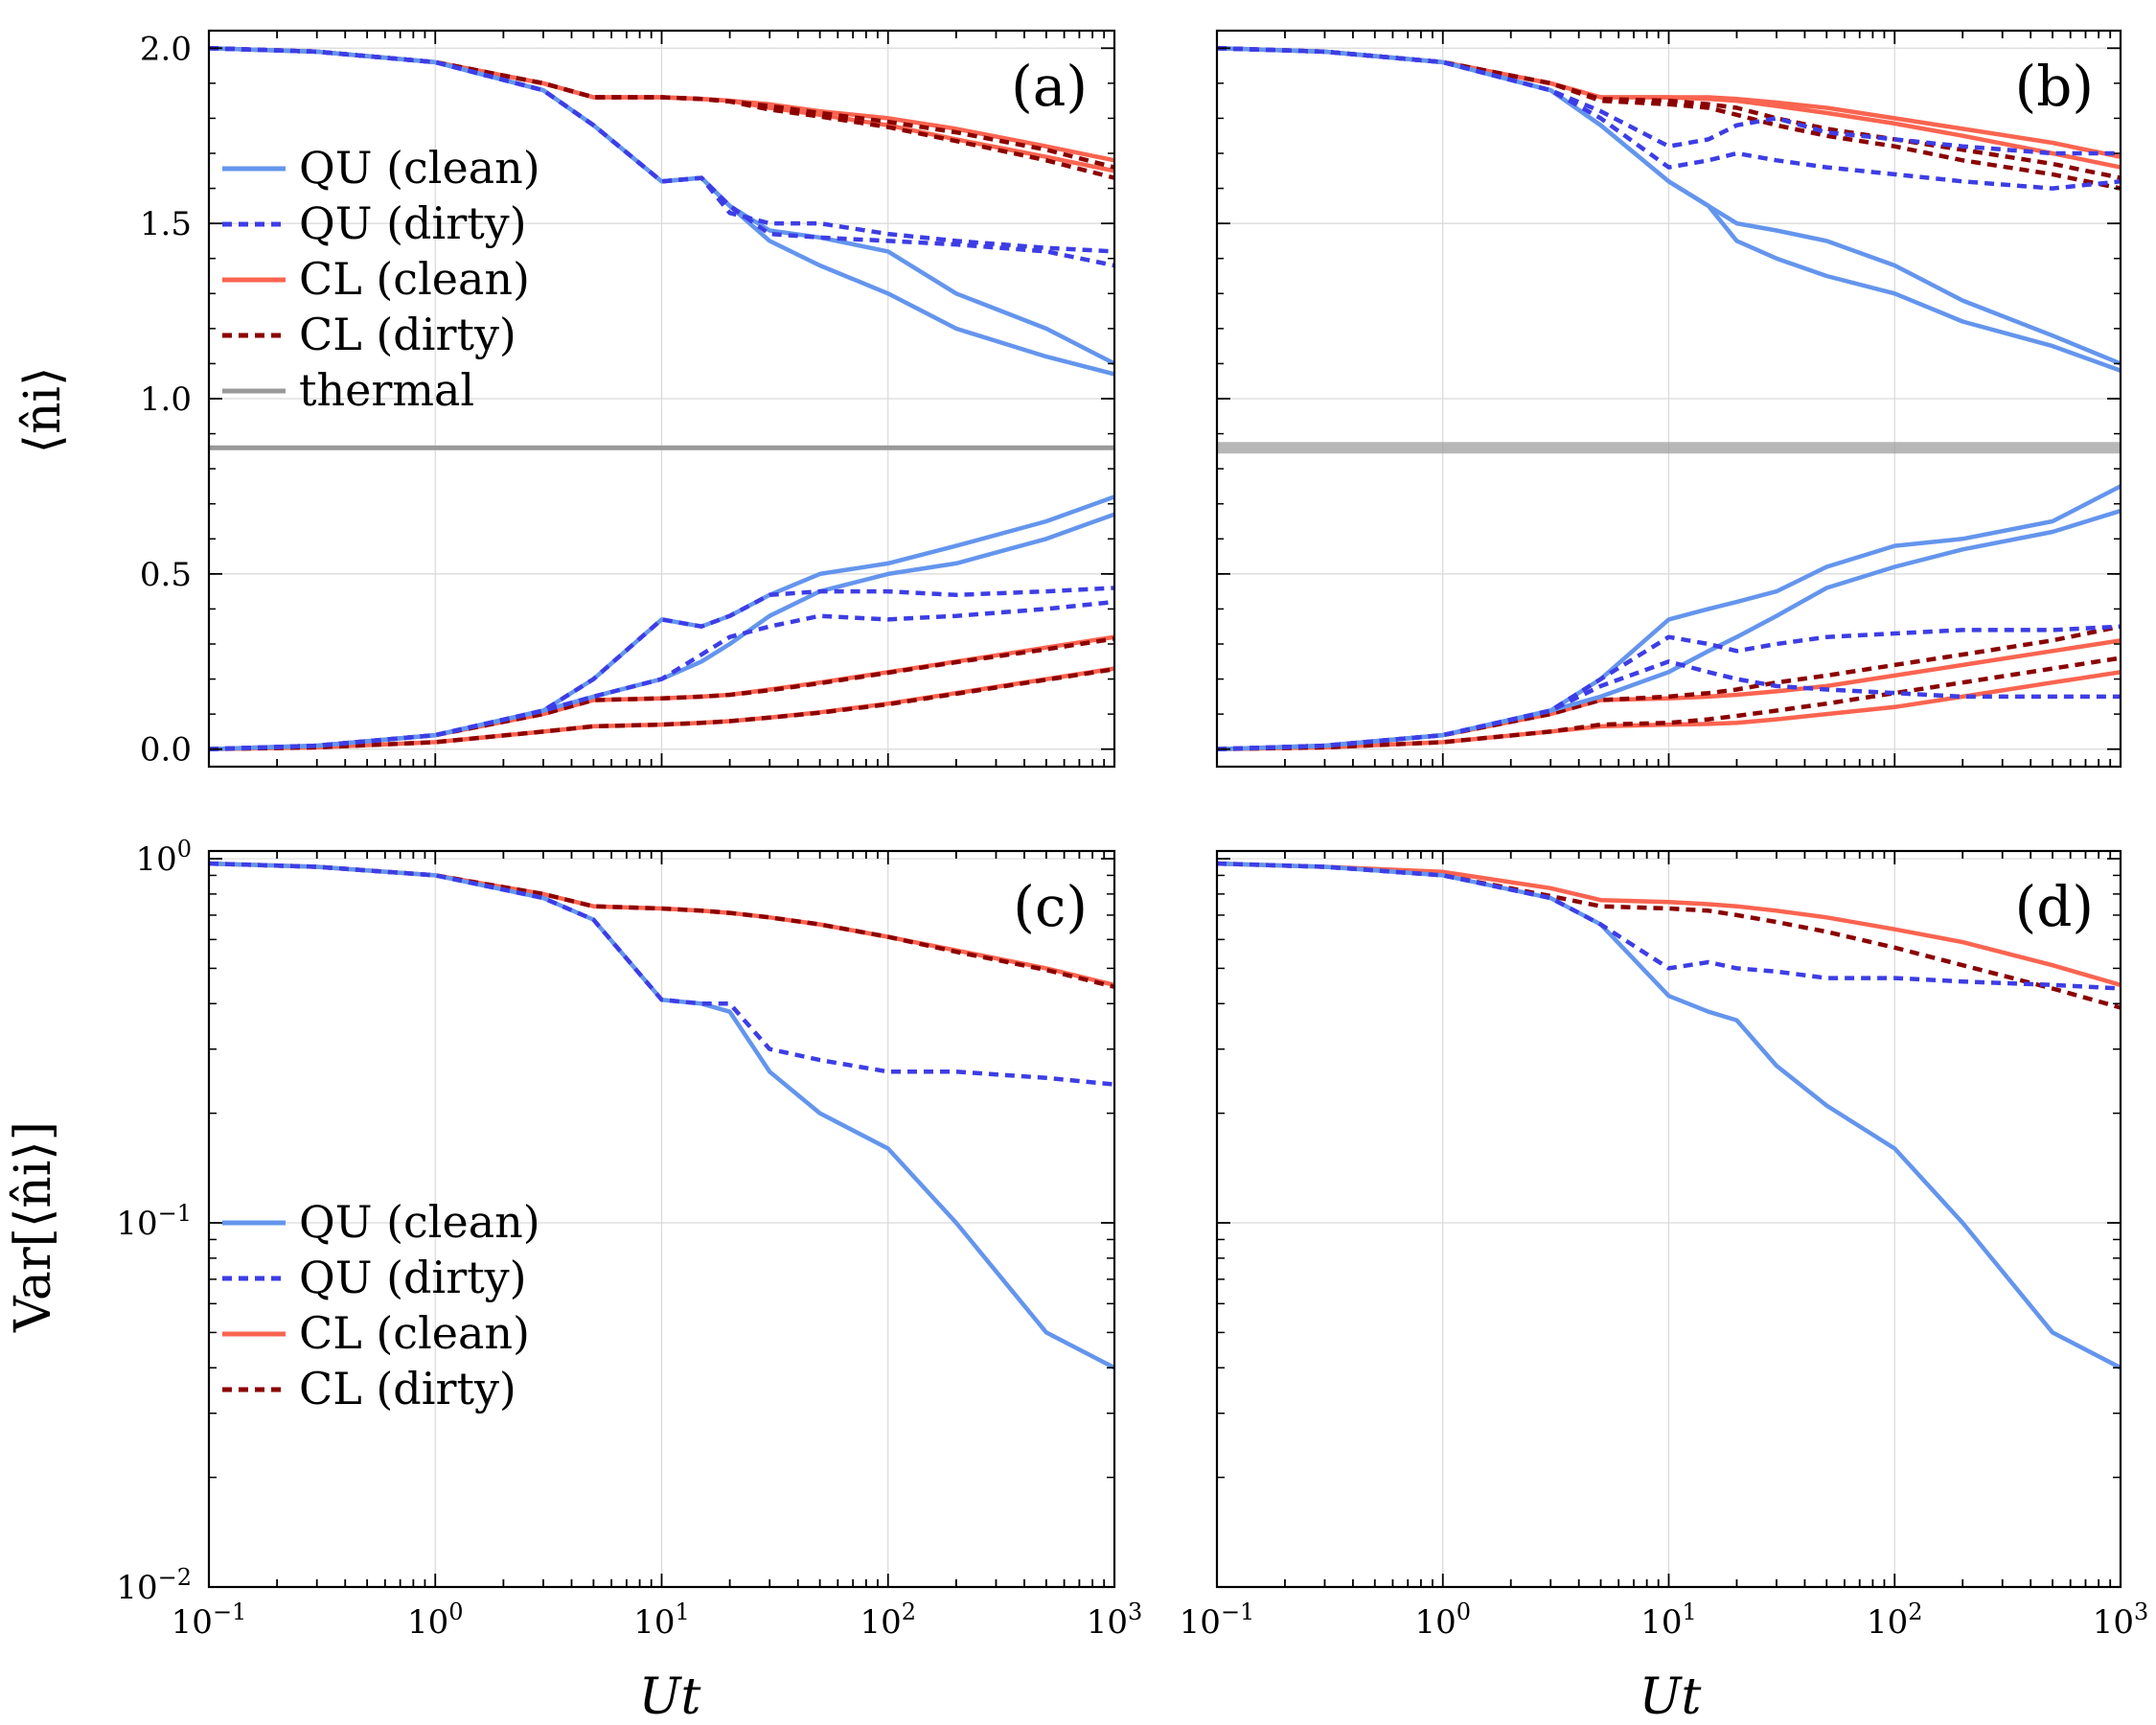  What do you see at coordinates (661, 1115) in the screenshot?
I see `plot-area-c` at bounding box center [661, 1115].